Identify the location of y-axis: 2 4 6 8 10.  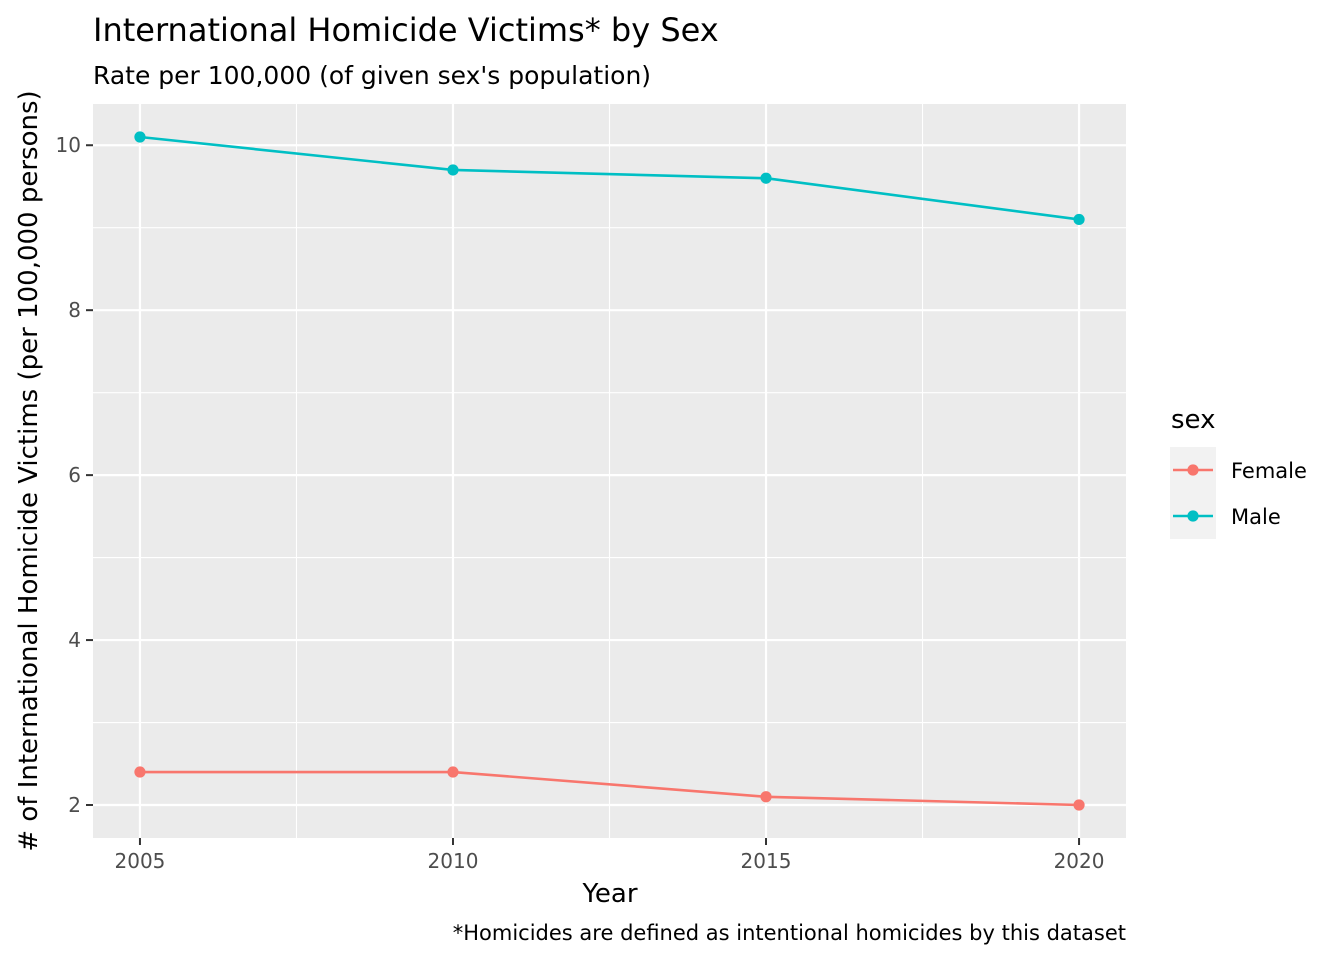
(74, 475).